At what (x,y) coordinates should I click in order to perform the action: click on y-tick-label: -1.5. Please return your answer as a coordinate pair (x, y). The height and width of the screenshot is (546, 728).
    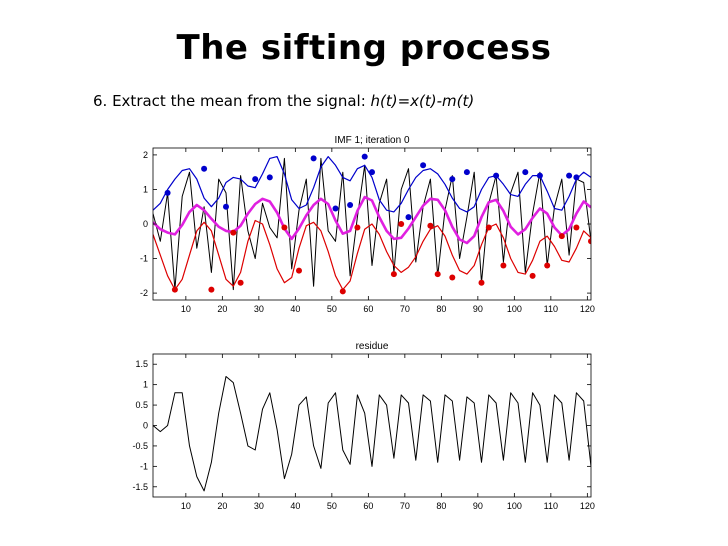
    Looking at the image, I should click on (140, 487).